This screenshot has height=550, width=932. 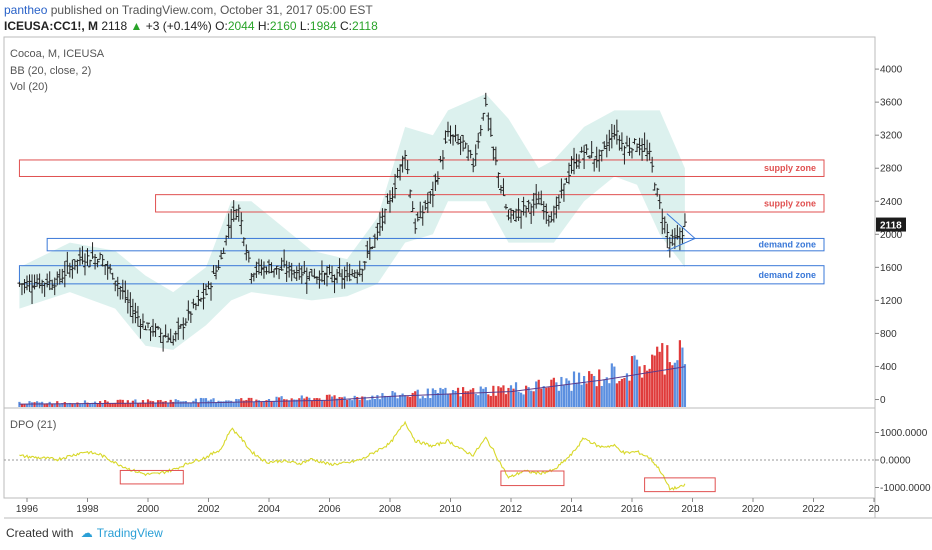 I want to click on time-axis-label: 2004, so click(x=269, y=509).